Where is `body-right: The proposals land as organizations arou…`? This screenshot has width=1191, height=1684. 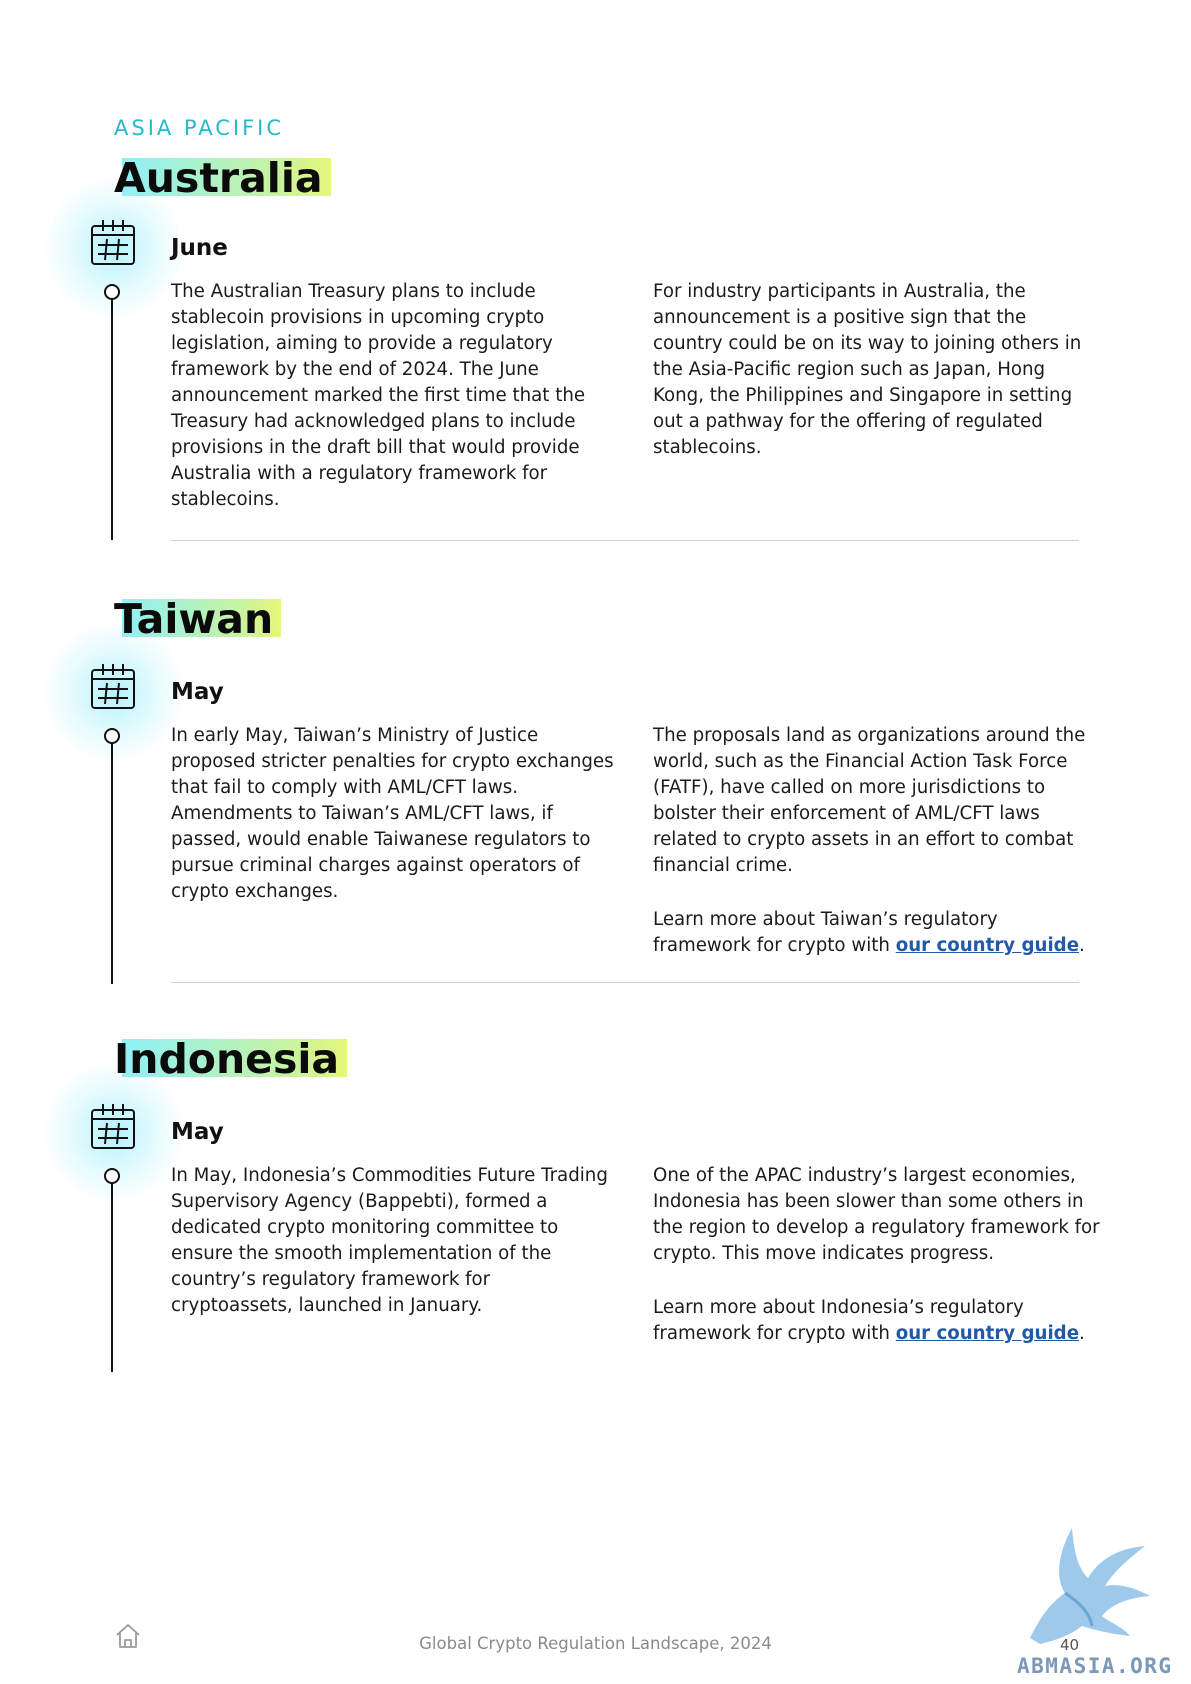 body-right: The proposals land as organizations arou… is located at coordinates (877, 841).